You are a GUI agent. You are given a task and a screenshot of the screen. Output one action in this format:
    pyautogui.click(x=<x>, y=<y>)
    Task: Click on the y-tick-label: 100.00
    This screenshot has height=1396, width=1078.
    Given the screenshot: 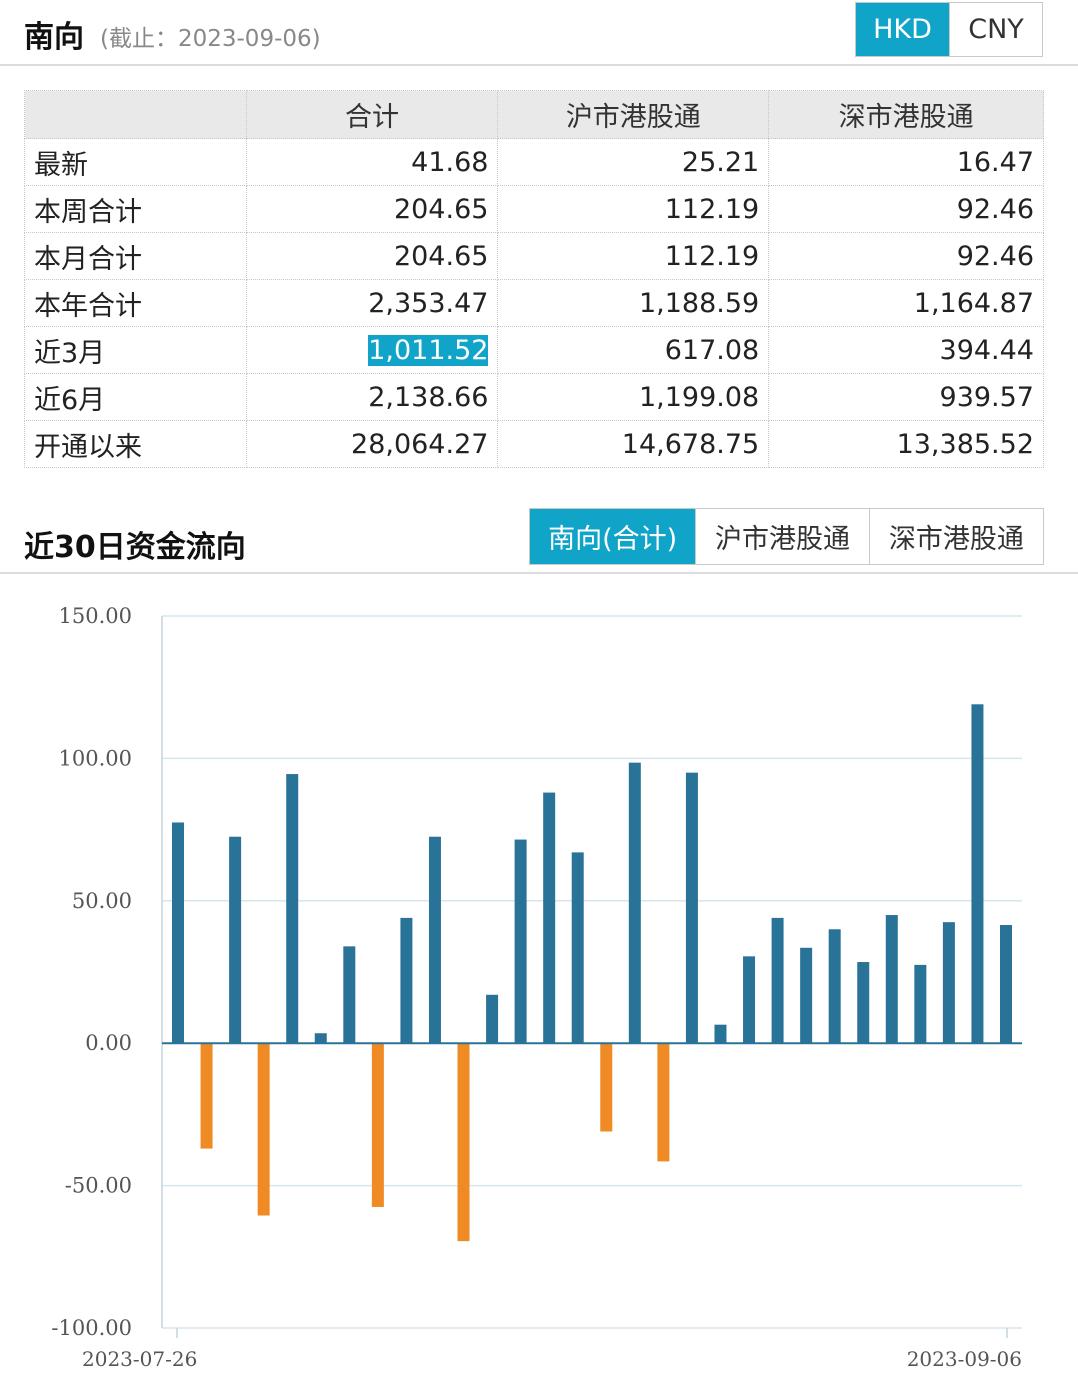 What is the action you would take?
    pyautogui.click(x=95, y=758)
    